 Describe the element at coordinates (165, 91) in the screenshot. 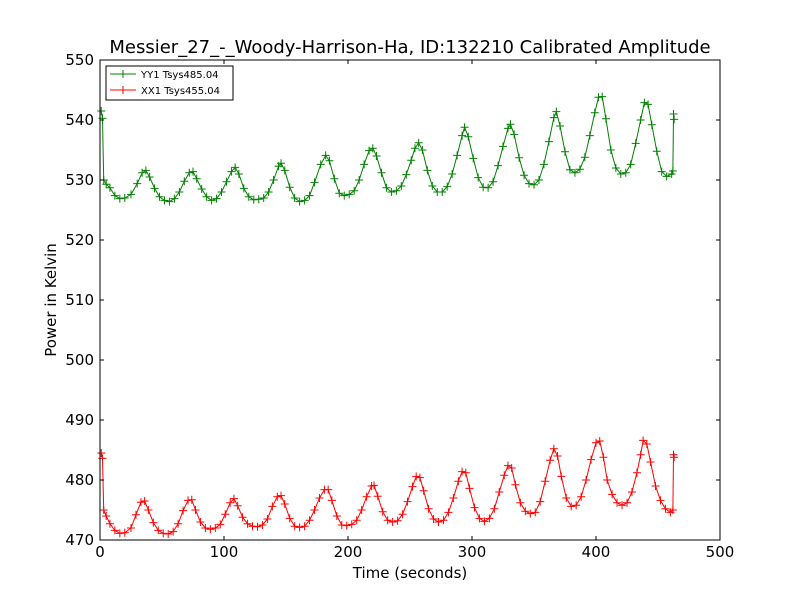

I see `legend-item: XX1 Tsys455.04` at that location.